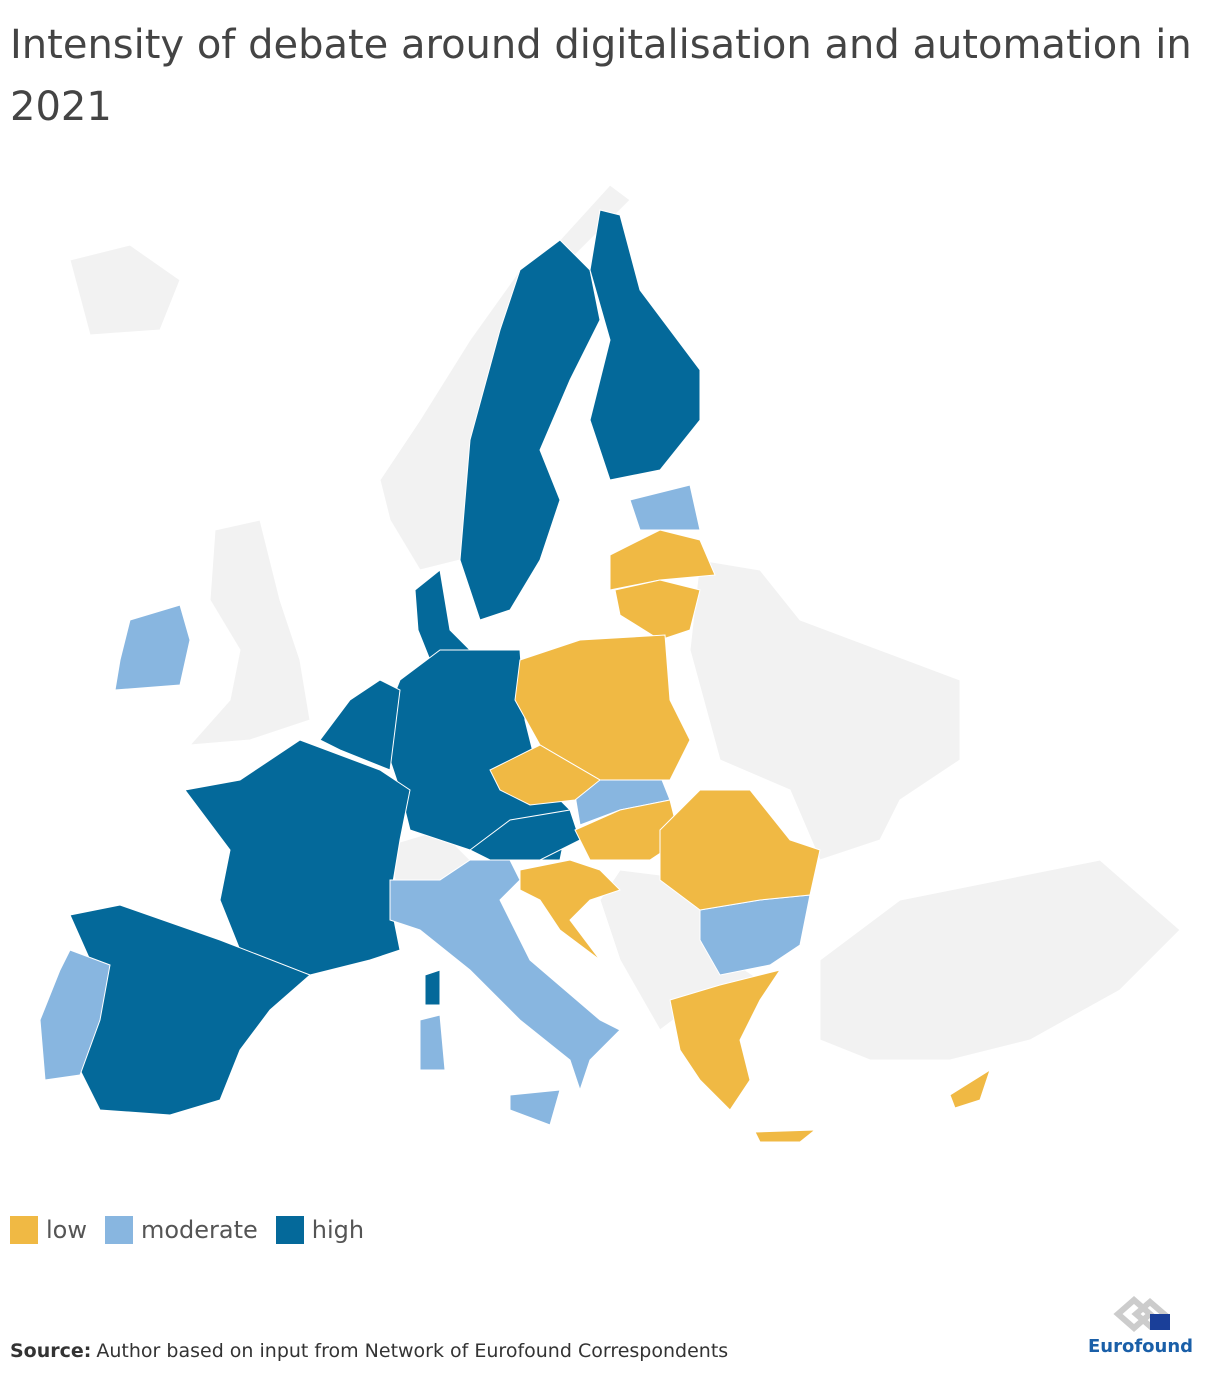 This screenshot has height=1378, width=1220. I want to click on legend-label: low, so click(66, 1230).